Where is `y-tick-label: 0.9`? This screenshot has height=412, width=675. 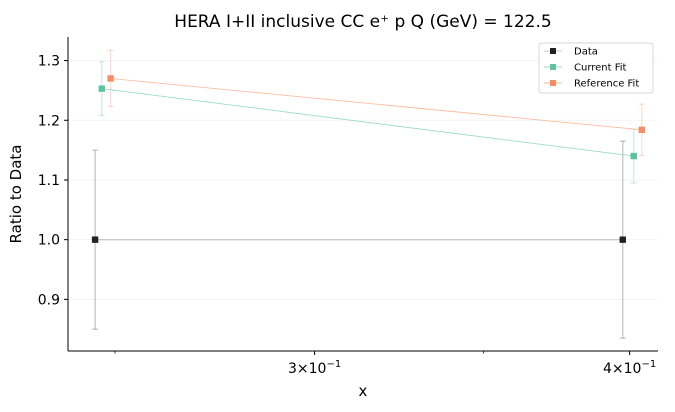
y-tick-label: 0.9 is located at coordinates (49, 300).